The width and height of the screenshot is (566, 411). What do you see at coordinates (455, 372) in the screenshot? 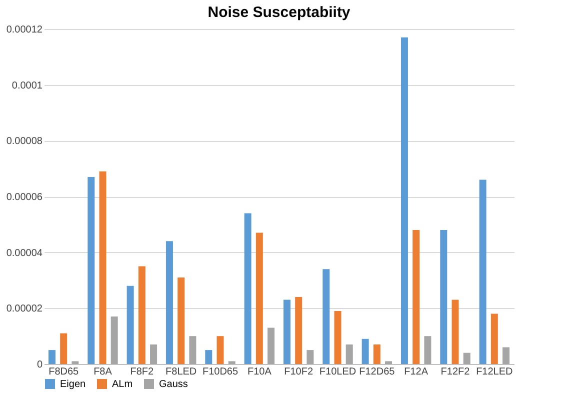
I see `x-tick-label: F12F2` at bounding box center [455, 372].